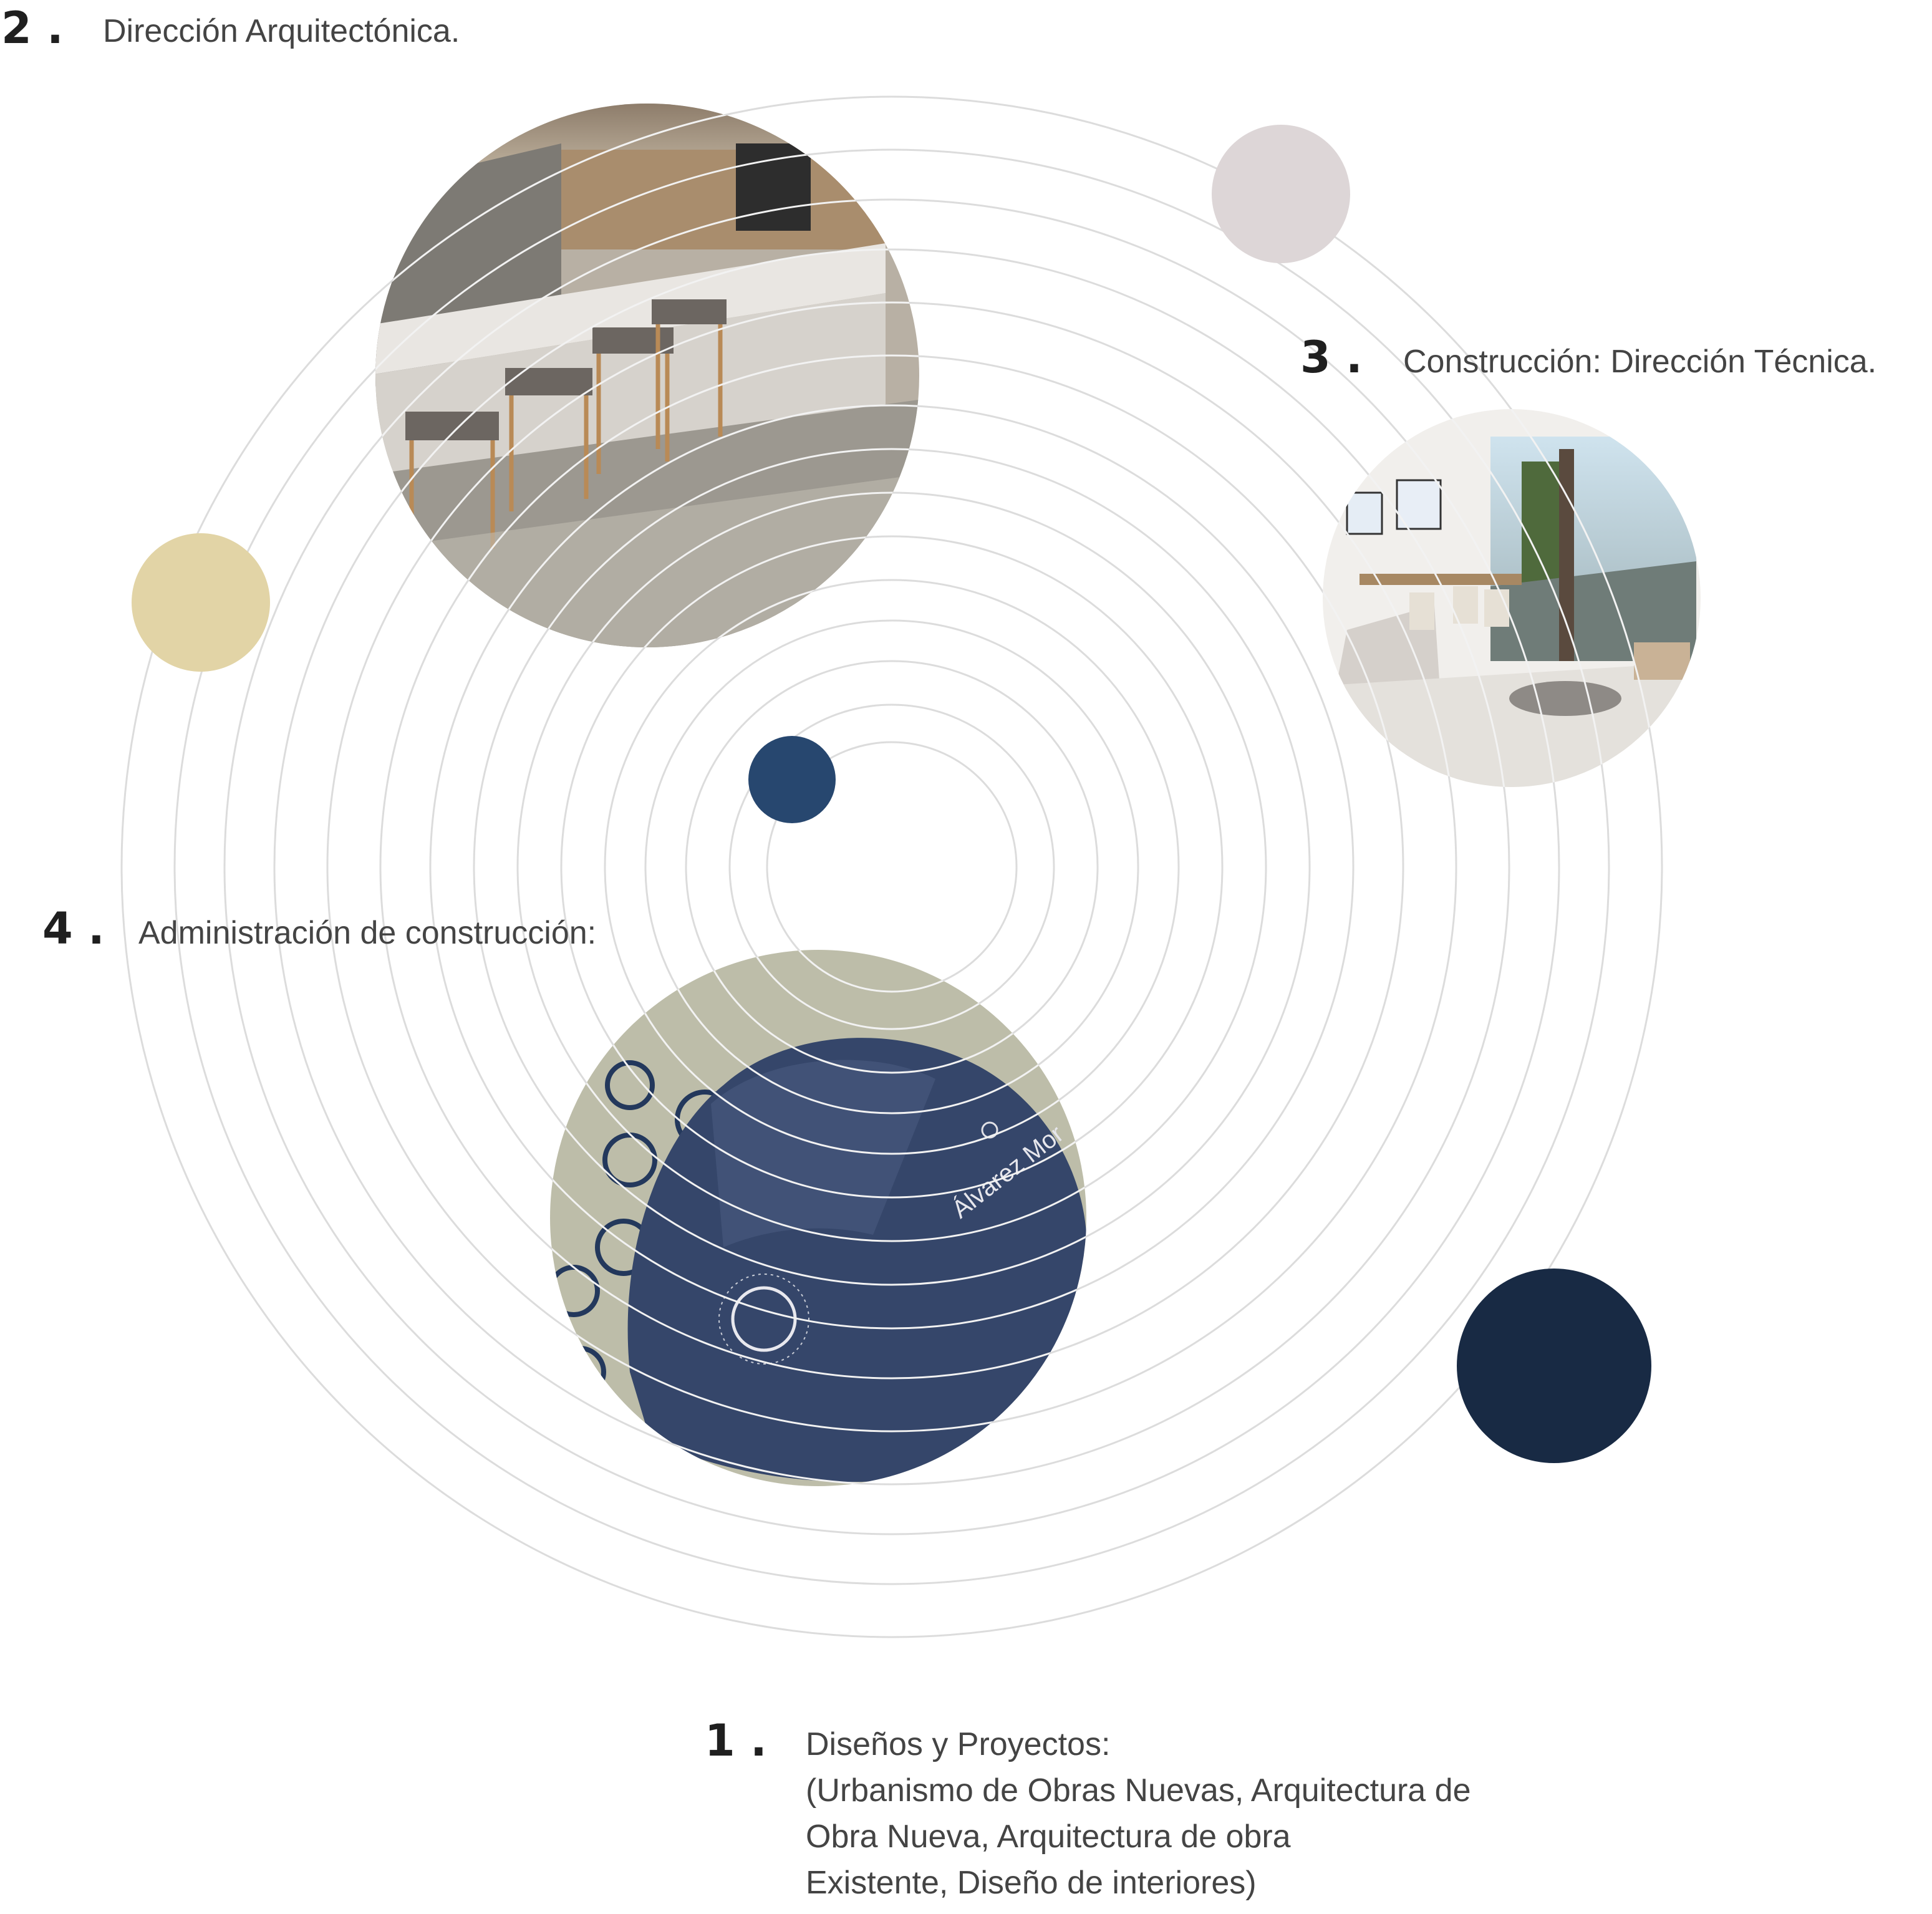  What do you see at coordinates (736, 1740) in the screenshot?
I see `item-1-number: 1 .` at bounding box center [736, 1740].